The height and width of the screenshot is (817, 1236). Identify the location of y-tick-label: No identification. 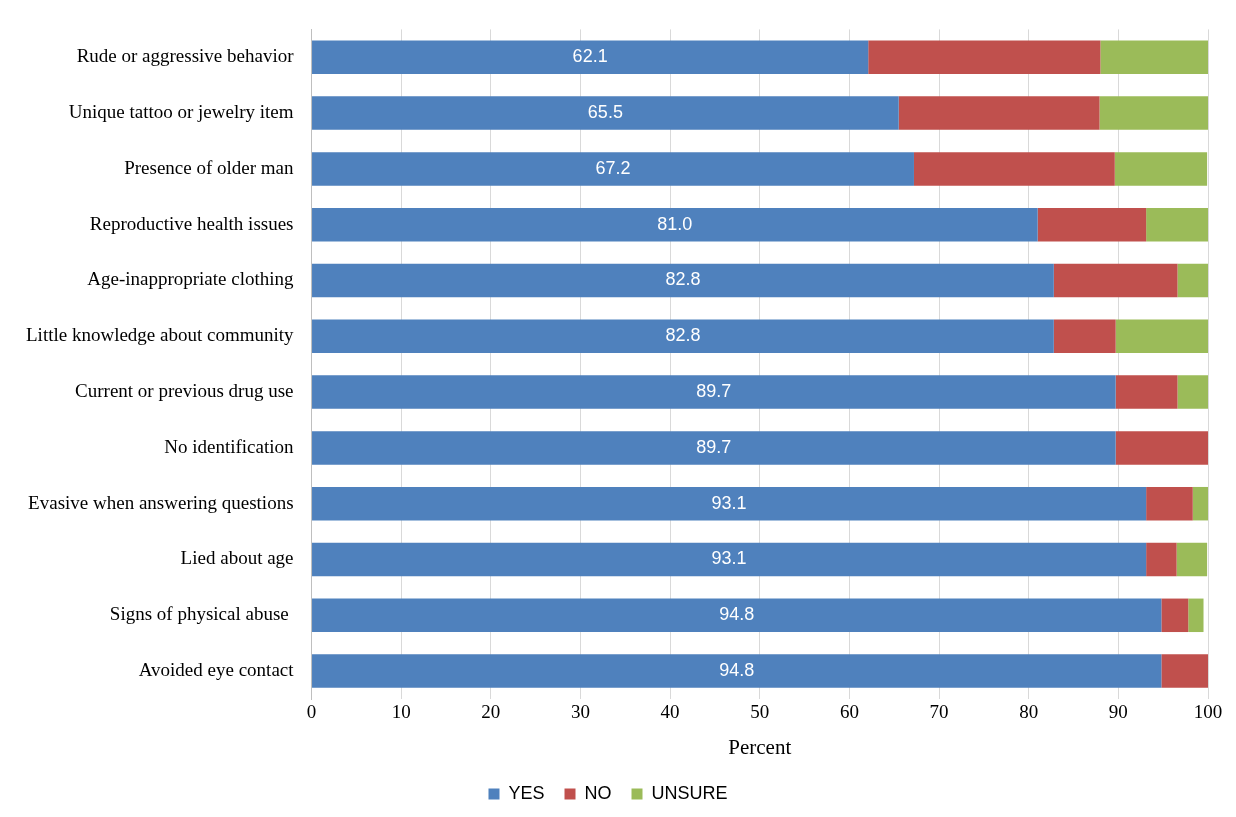
(229, 446).